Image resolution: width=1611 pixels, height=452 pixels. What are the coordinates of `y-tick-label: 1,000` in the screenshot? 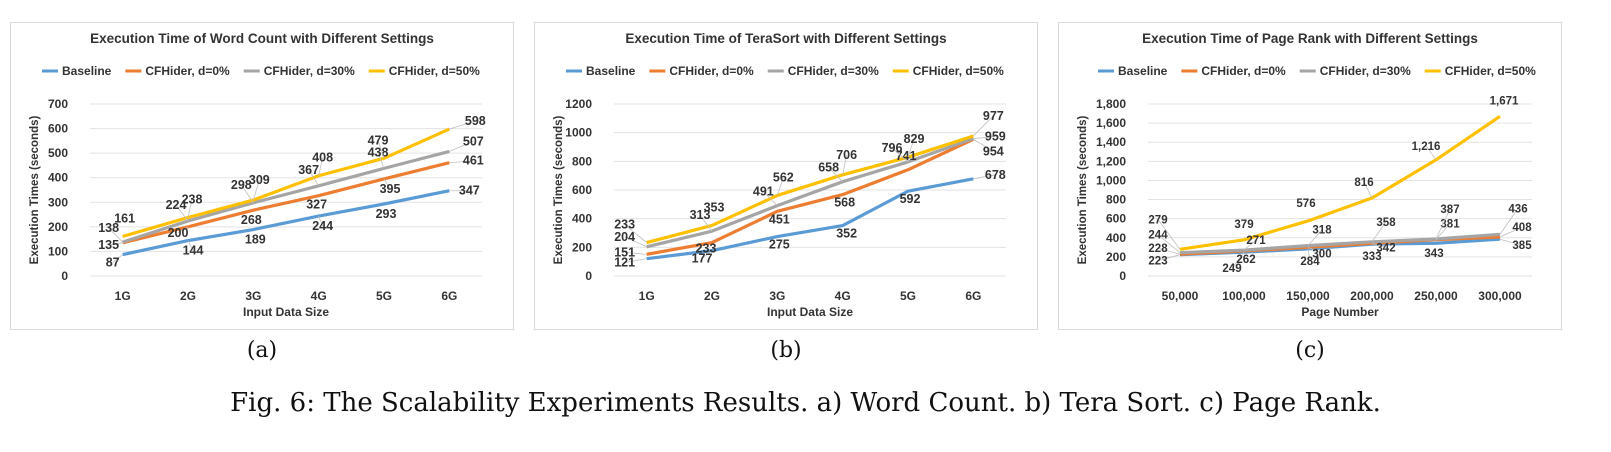 It's located at (1111, 180).